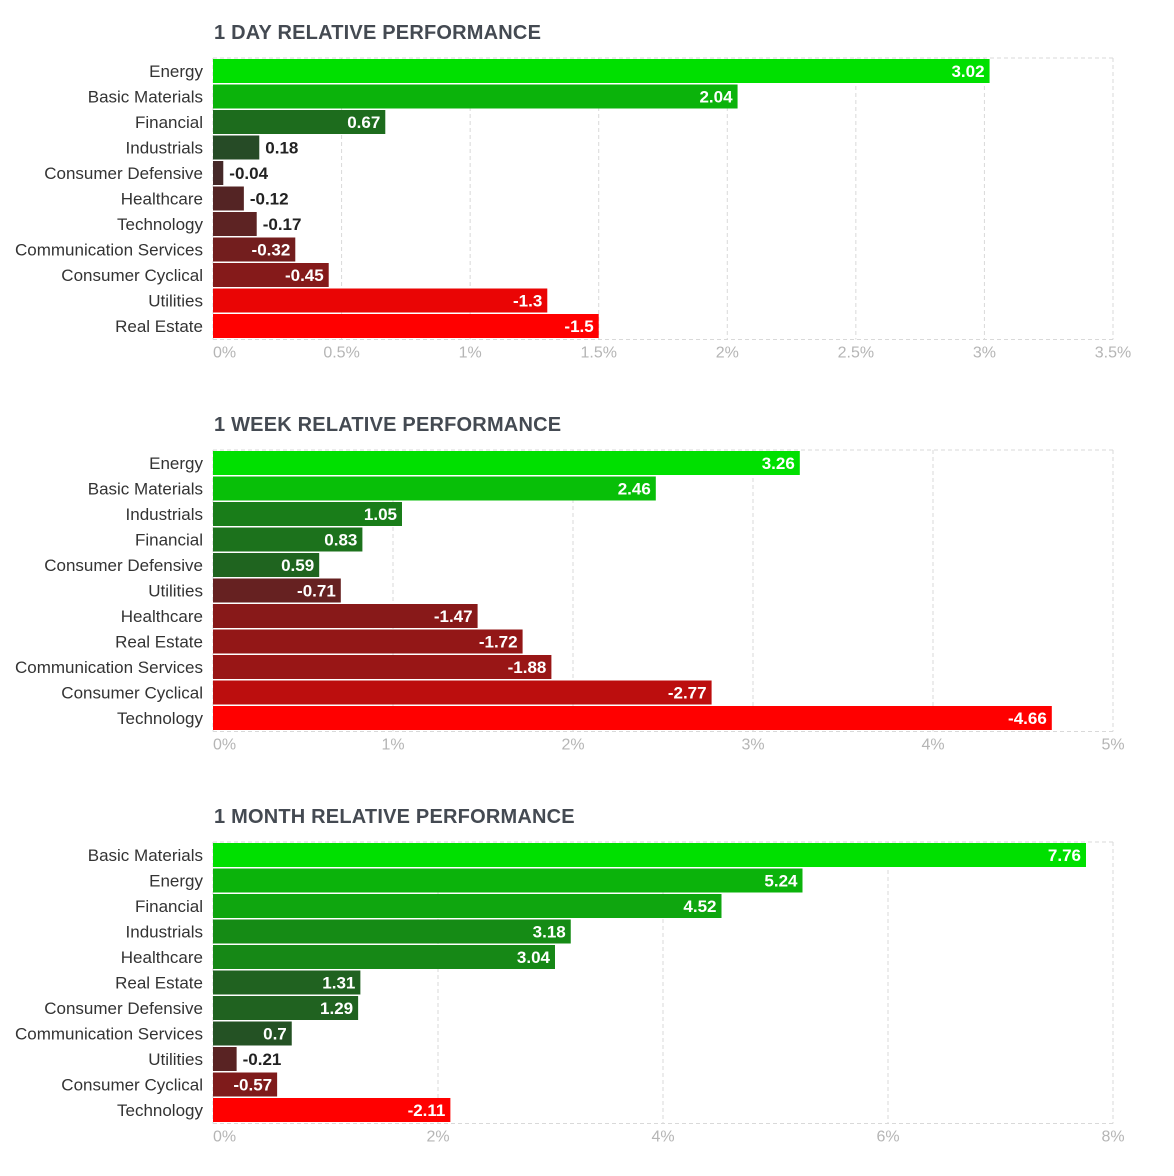  I want to click on tick-label: 1.5%, so click(598, 353).